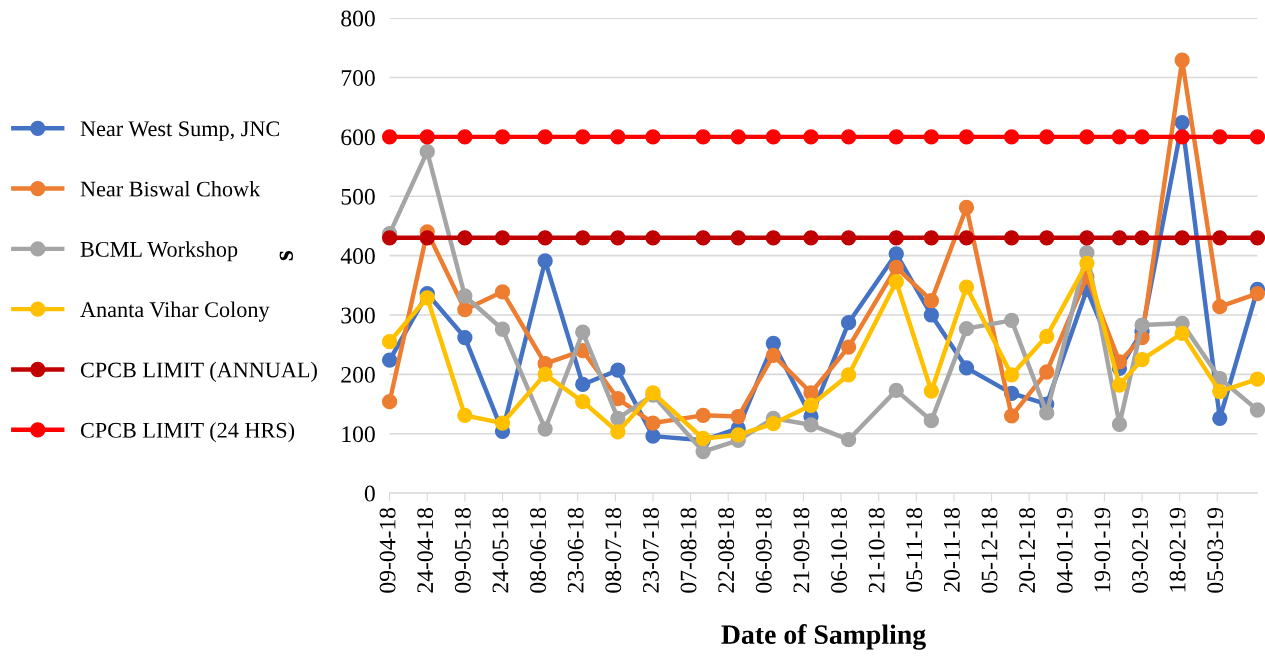 Image resolution: width=1265 pixels, height=670 pixels. What do you see at coordinates (500, 550) in the screenshot?
I see `x-tick-label: 24-05-18` at bounding box center [500, 550].